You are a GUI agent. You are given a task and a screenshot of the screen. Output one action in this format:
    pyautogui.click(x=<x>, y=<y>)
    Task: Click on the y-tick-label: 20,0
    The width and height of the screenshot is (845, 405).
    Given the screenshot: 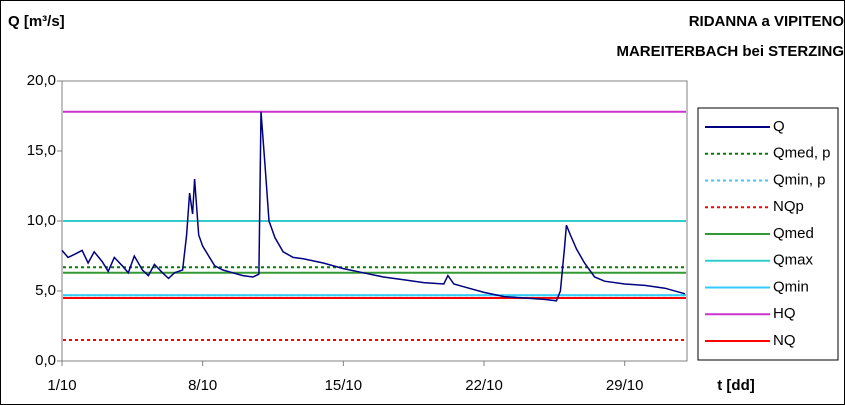 What is the action you would take?
    pyautogui.click(x=41, y=80)
    